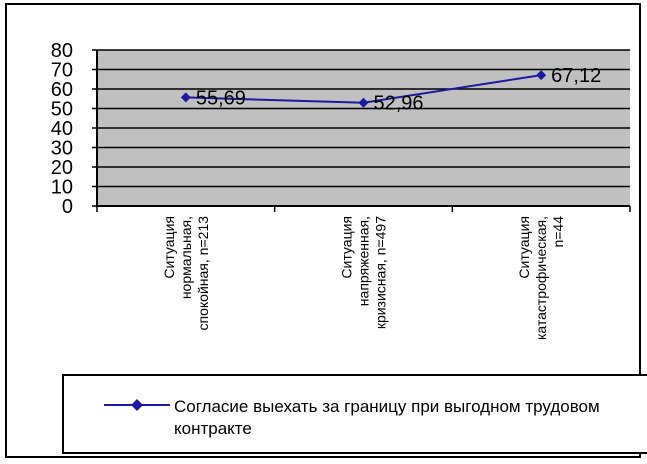  I want to click on y-tick-label: 0, so click(67, 207).